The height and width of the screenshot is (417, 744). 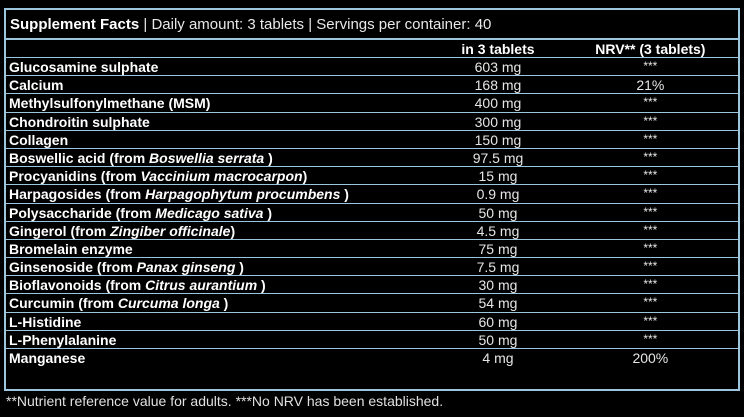 I want to click on nutrient-name: Collagen, so click(x=219, y=139).